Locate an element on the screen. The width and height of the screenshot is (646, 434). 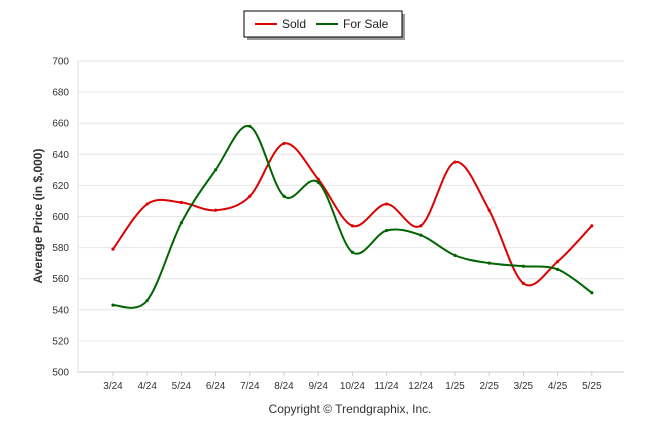
legend-label-sold: Sold is located at coordinates (294, 24).